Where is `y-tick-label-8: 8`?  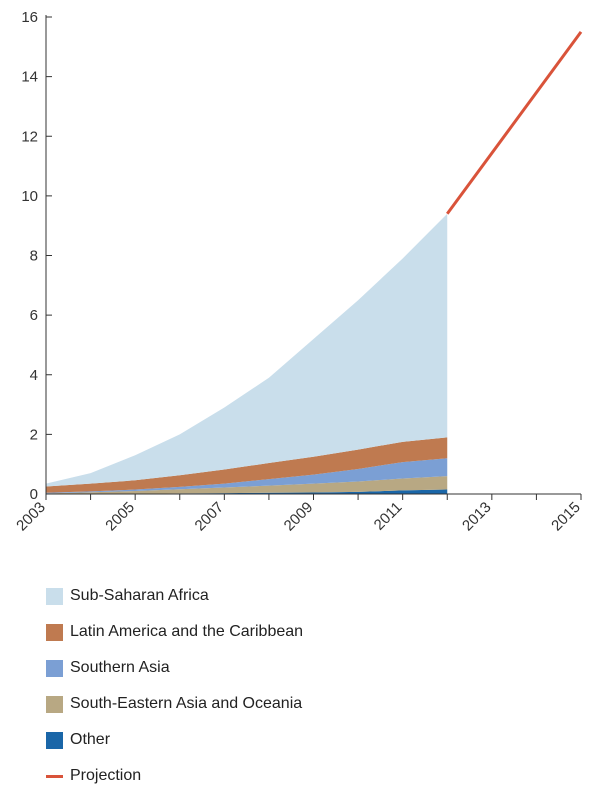 y-tick-label-8: 8 is located at coordinates (34, 256).